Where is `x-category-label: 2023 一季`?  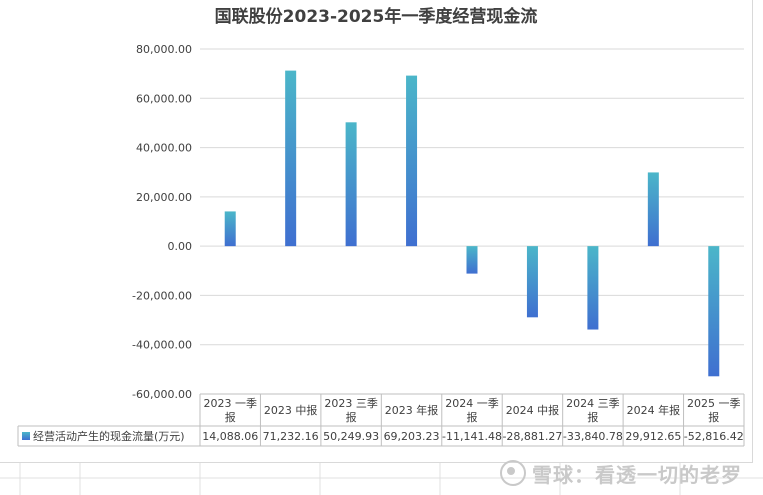
x-category-label: 2023 一季 is located at coordinates (230, 403).